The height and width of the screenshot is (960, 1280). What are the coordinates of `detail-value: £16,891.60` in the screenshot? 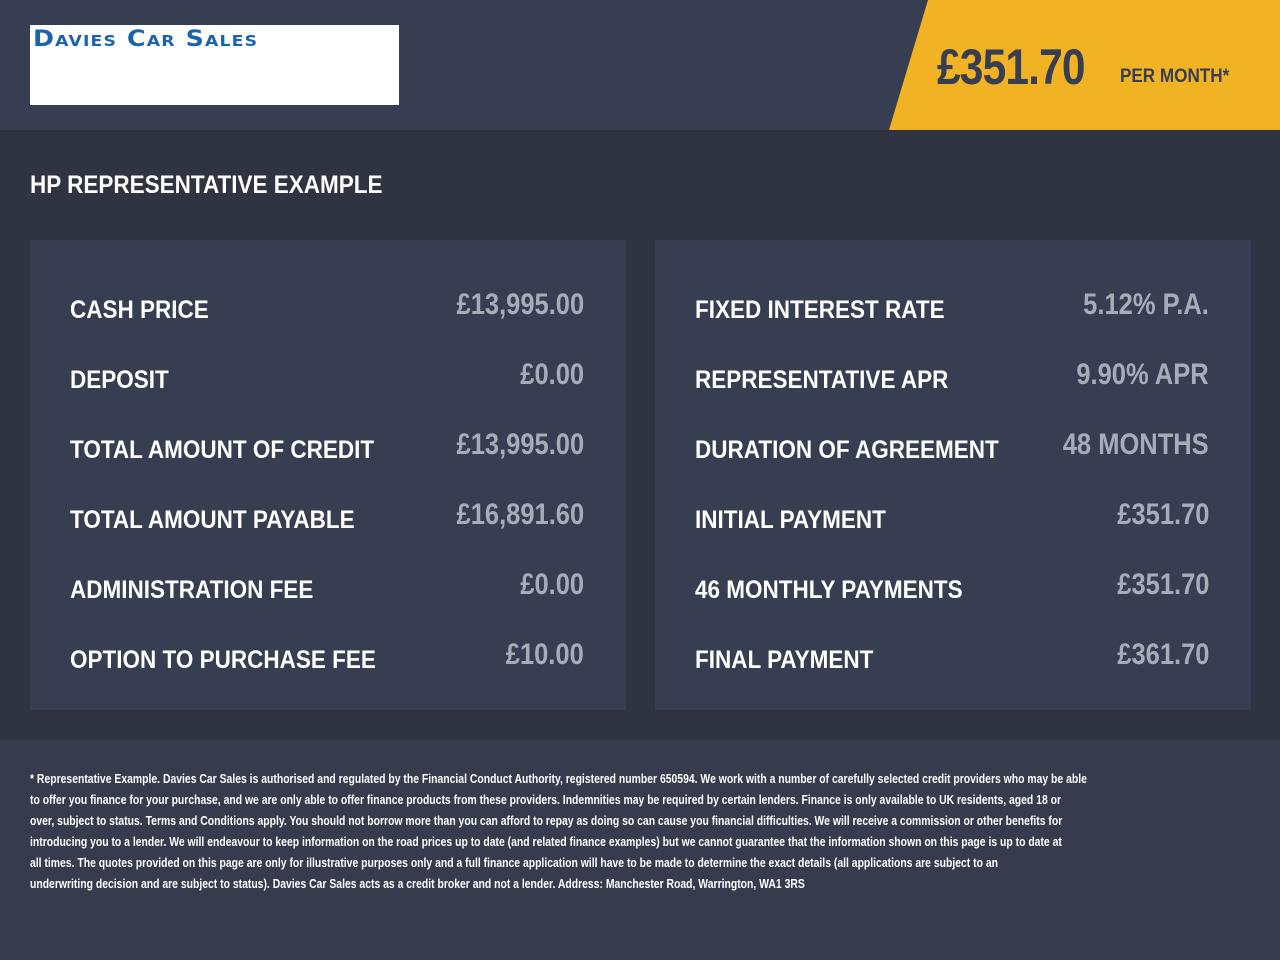 It's located at (520, 514).